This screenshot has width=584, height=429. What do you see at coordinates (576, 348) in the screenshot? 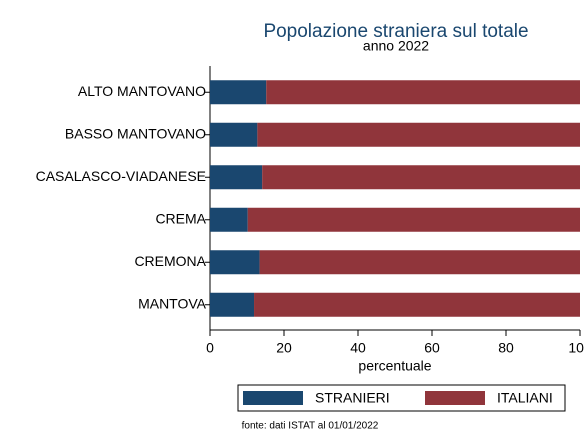
I see `x-tick-label: 100` at bounding box center [576, 348].